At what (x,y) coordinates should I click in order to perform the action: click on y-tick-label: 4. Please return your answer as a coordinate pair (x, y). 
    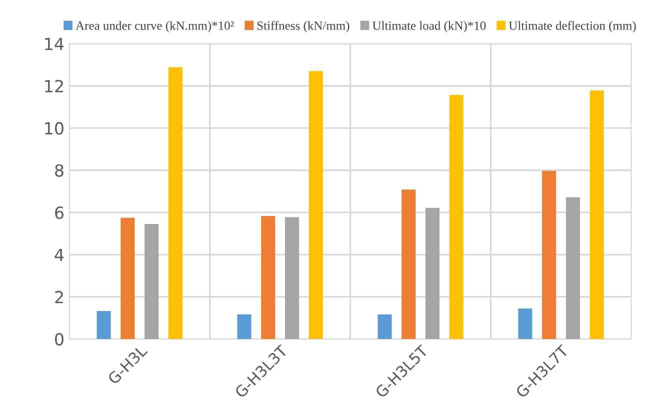
    Looking at the image, I should click on (59, 254).